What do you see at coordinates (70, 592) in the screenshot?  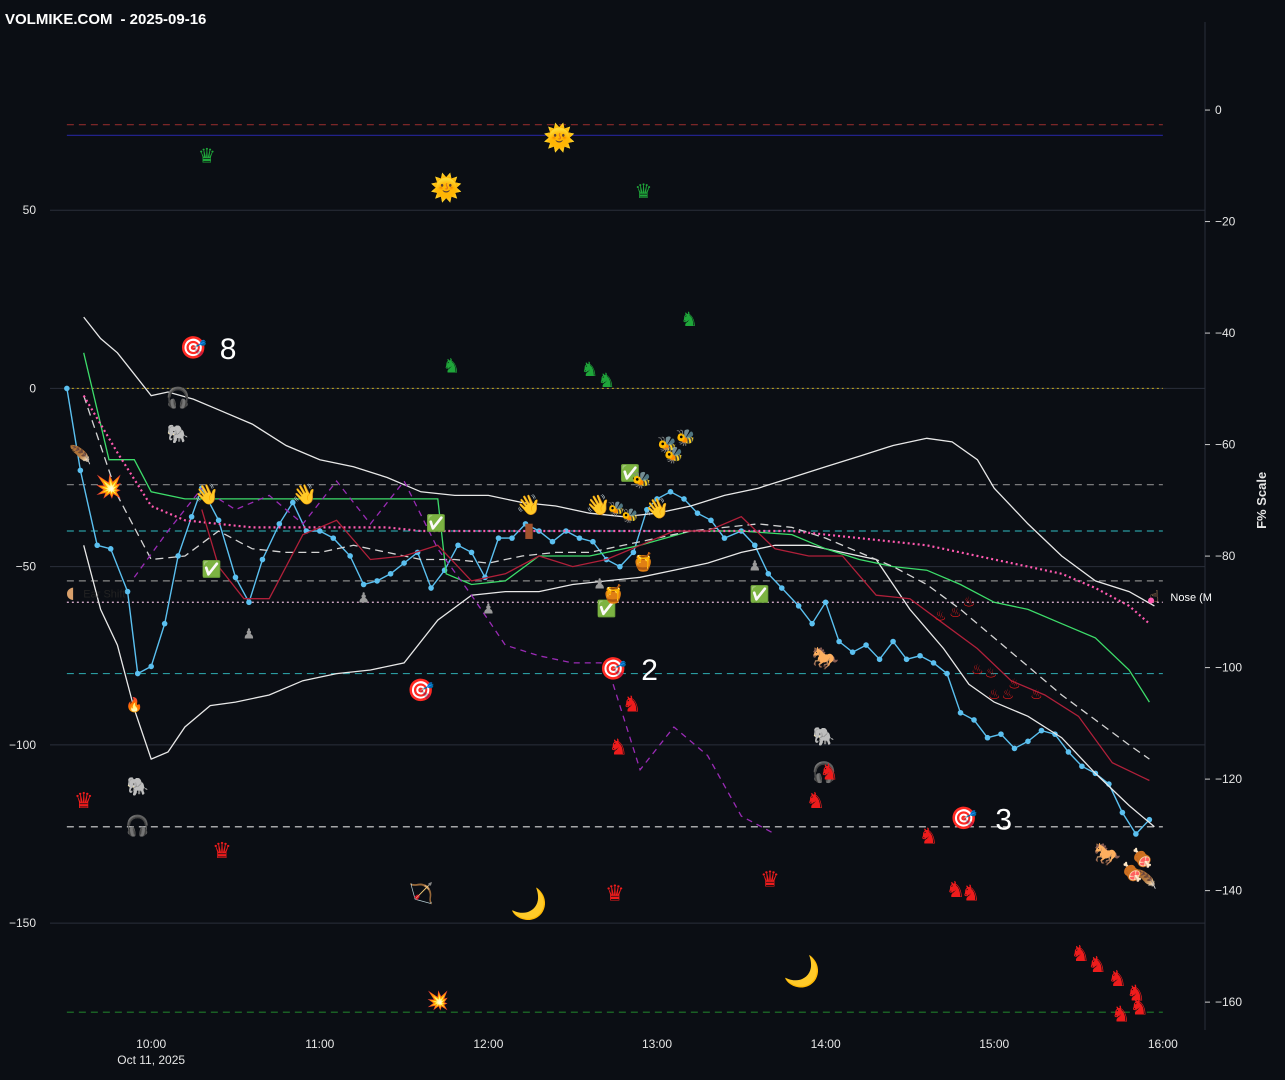 I see `ear-icon: ◖` at bounding box center [70, 592].